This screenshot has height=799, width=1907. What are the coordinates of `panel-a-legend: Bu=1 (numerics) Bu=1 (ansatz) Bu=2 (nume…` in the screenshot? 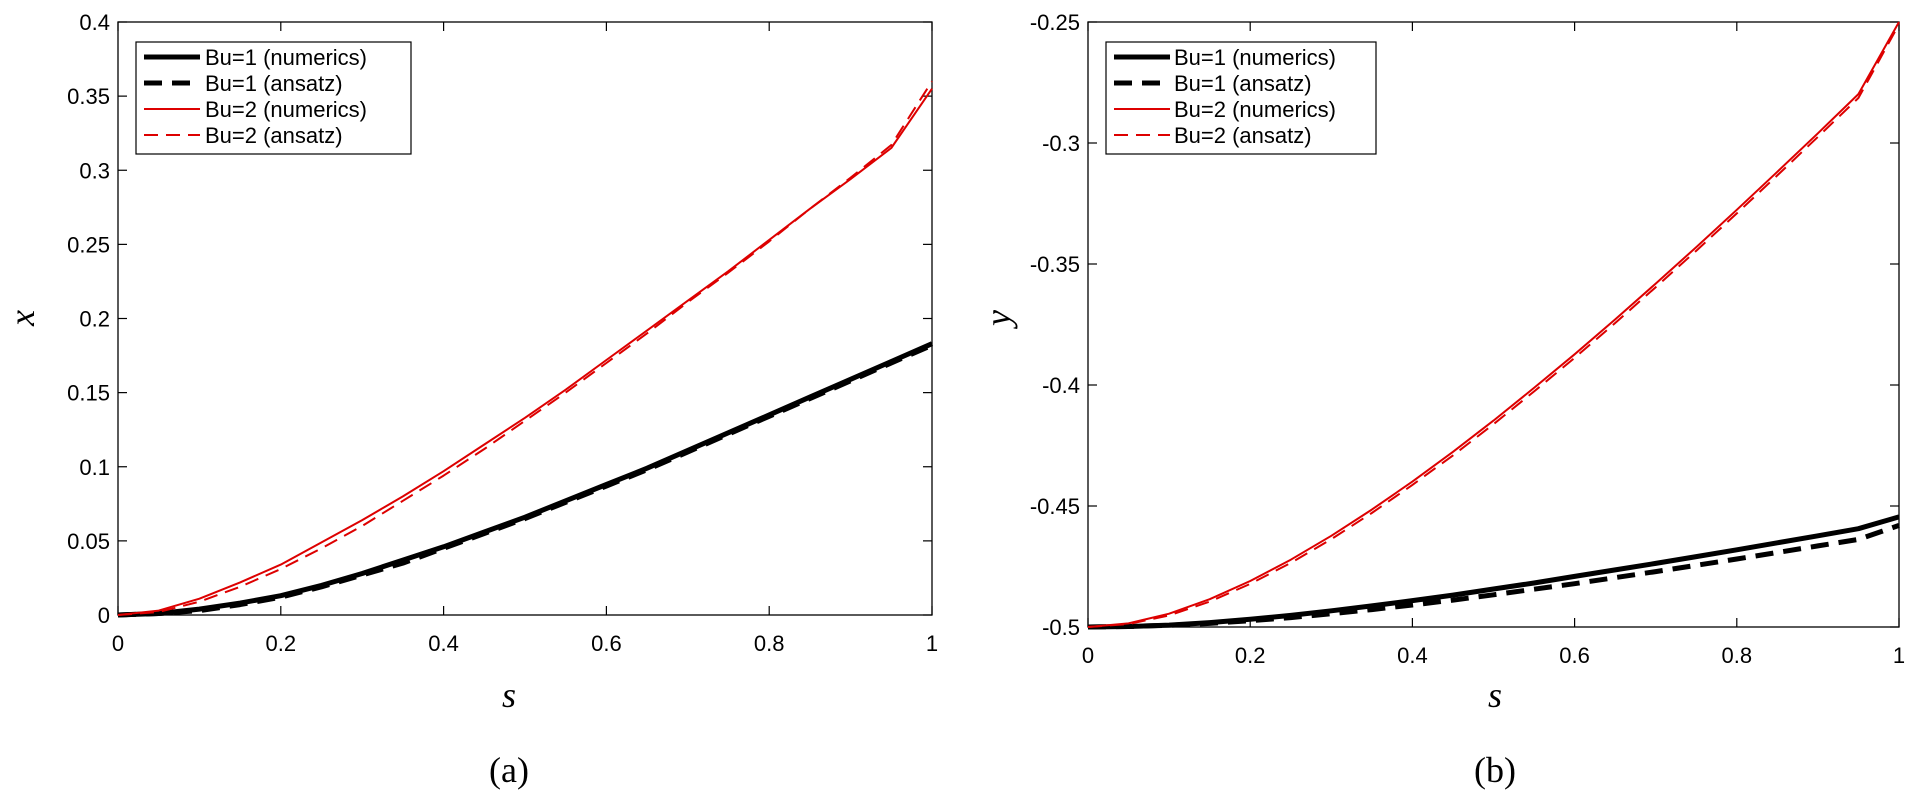 It's located at (273, 98).